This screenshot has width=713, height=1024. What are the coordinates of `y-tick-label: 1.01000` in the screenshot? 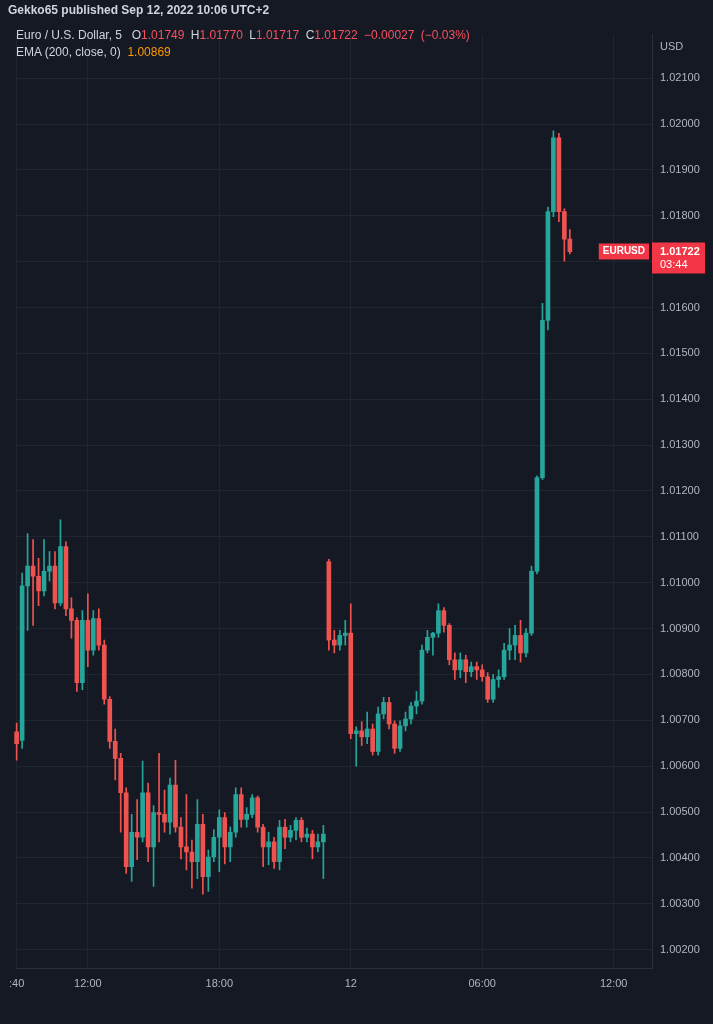 It's located at (680, 581).